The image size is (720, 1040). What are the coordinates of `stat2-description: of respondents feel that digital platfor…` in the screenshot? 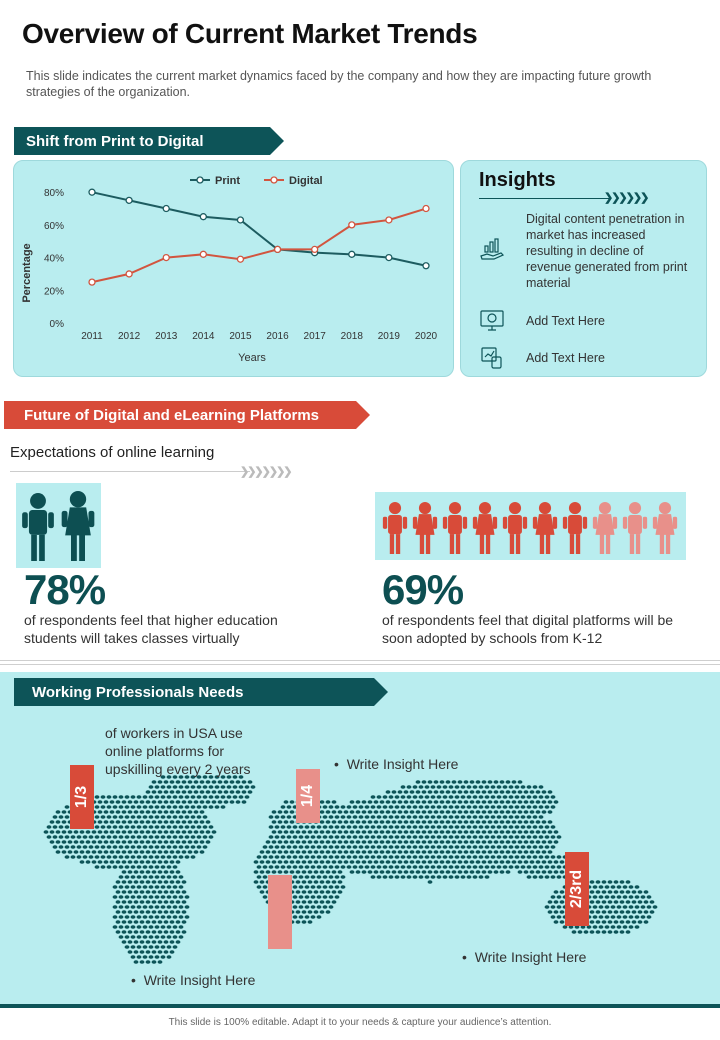 It's located at (528, 629).